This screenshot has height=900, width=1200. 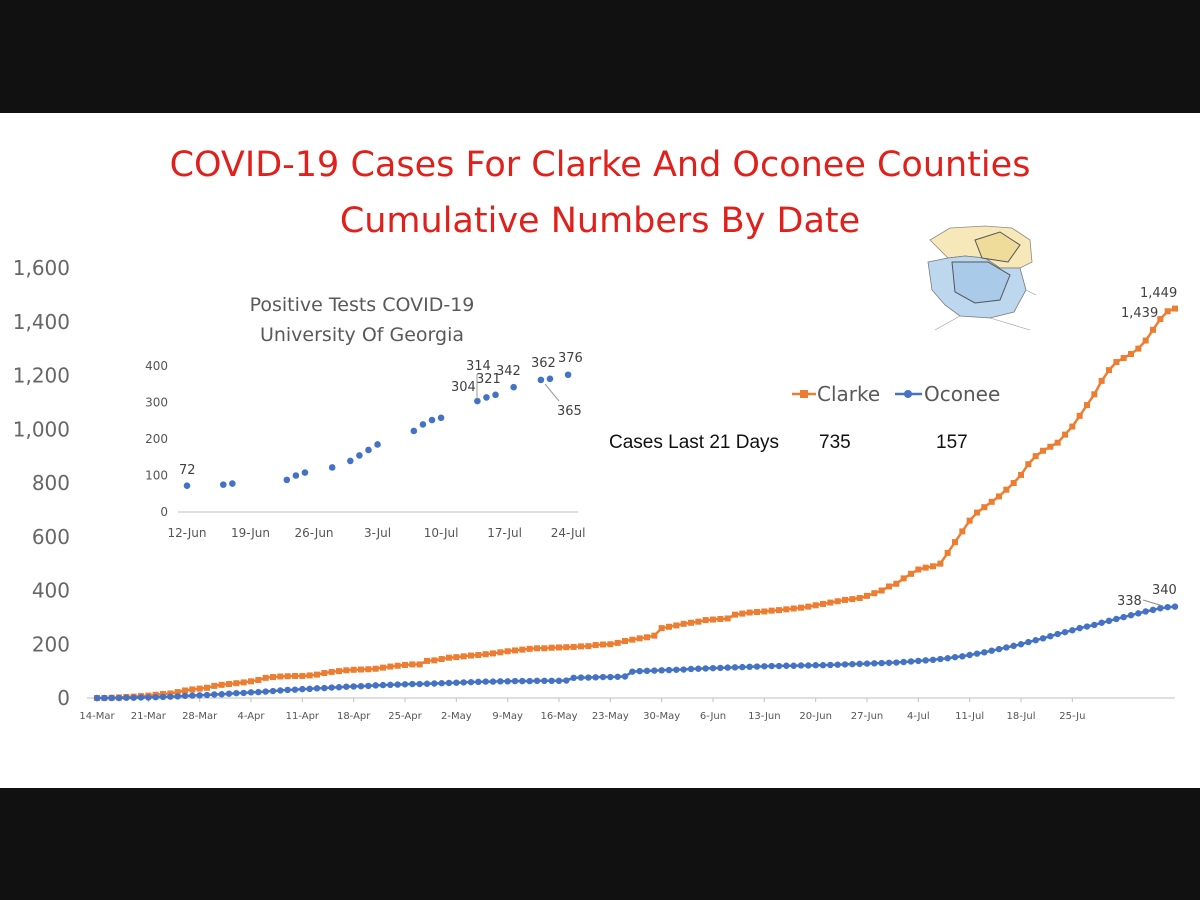 I want to click on inset-label-304: 304, so click(x=463, y=387).